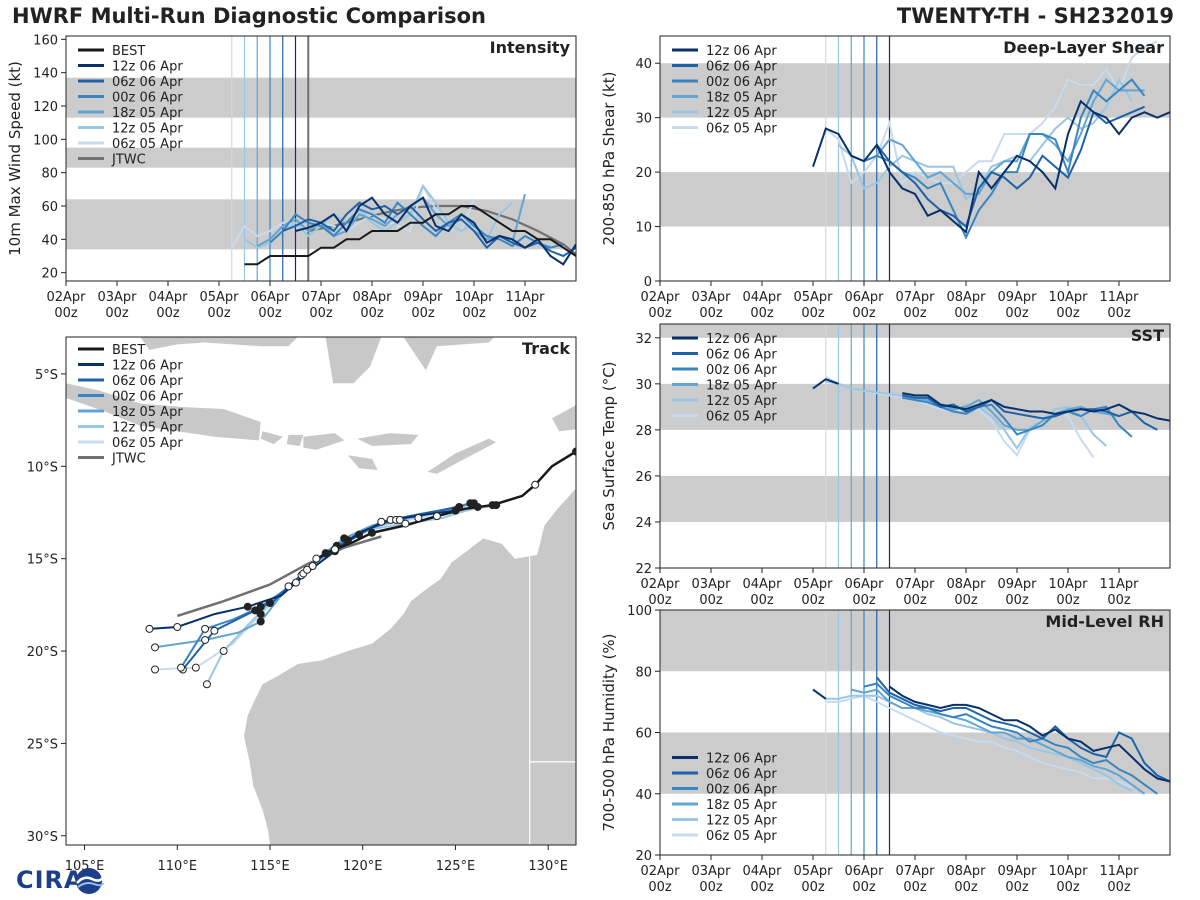  Describe the element at coordinates (851, 150) in the screenshot. I see `run-lead-line` at that location.